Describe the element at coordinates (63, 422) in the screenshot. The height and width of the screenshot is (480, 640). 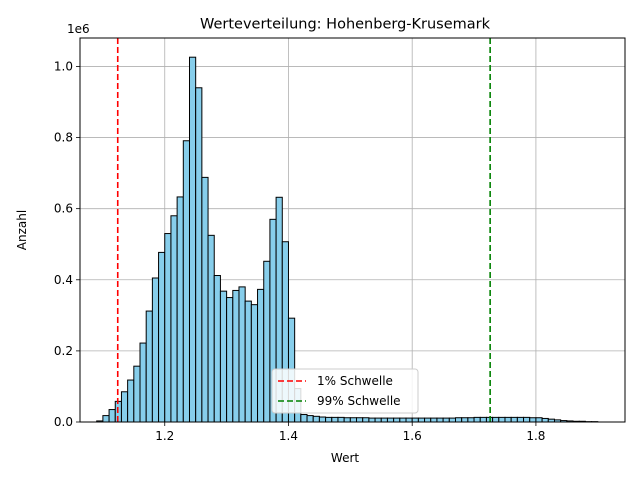
I see `y-tick-label: 0.0` at that location.